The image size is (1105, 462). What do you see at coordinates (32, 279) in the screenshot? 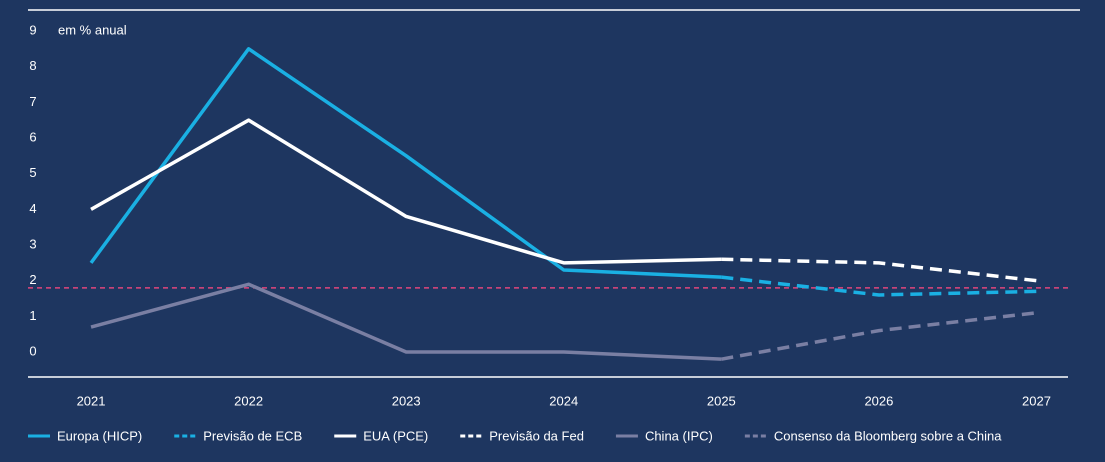
I see `y-tick-label: 2` at bounding box center [32, 279].